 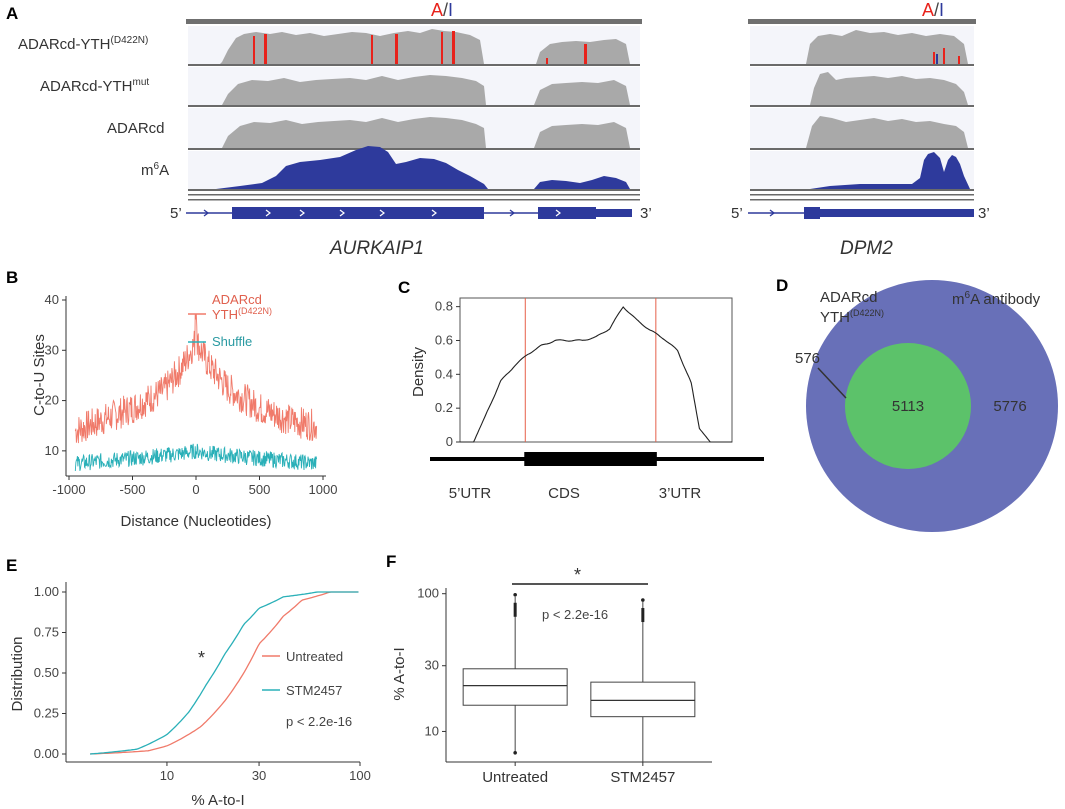 What do you see at coordinates (46, 713) in the screenshot?
I see `e-ytick-label: 0.25` at bounding box center [46, 713].